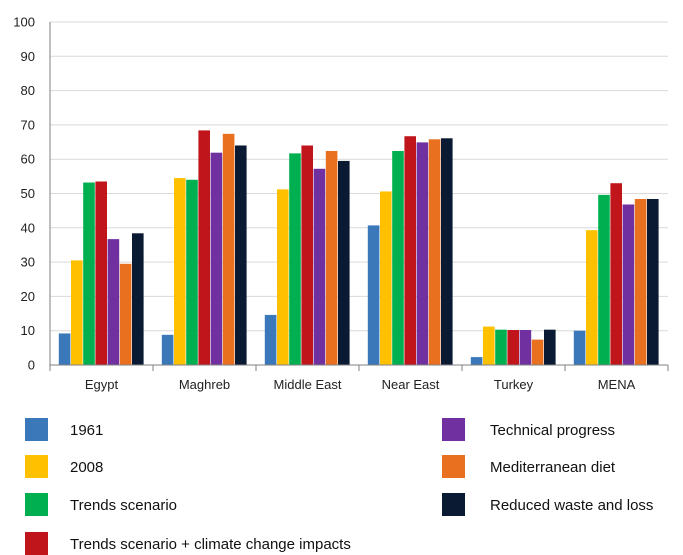 This screenshot has width=683, height=555. Describe the element at coordinates (123, 505) in the screenshot. I see `legend-label: Trends scenario` at that location.